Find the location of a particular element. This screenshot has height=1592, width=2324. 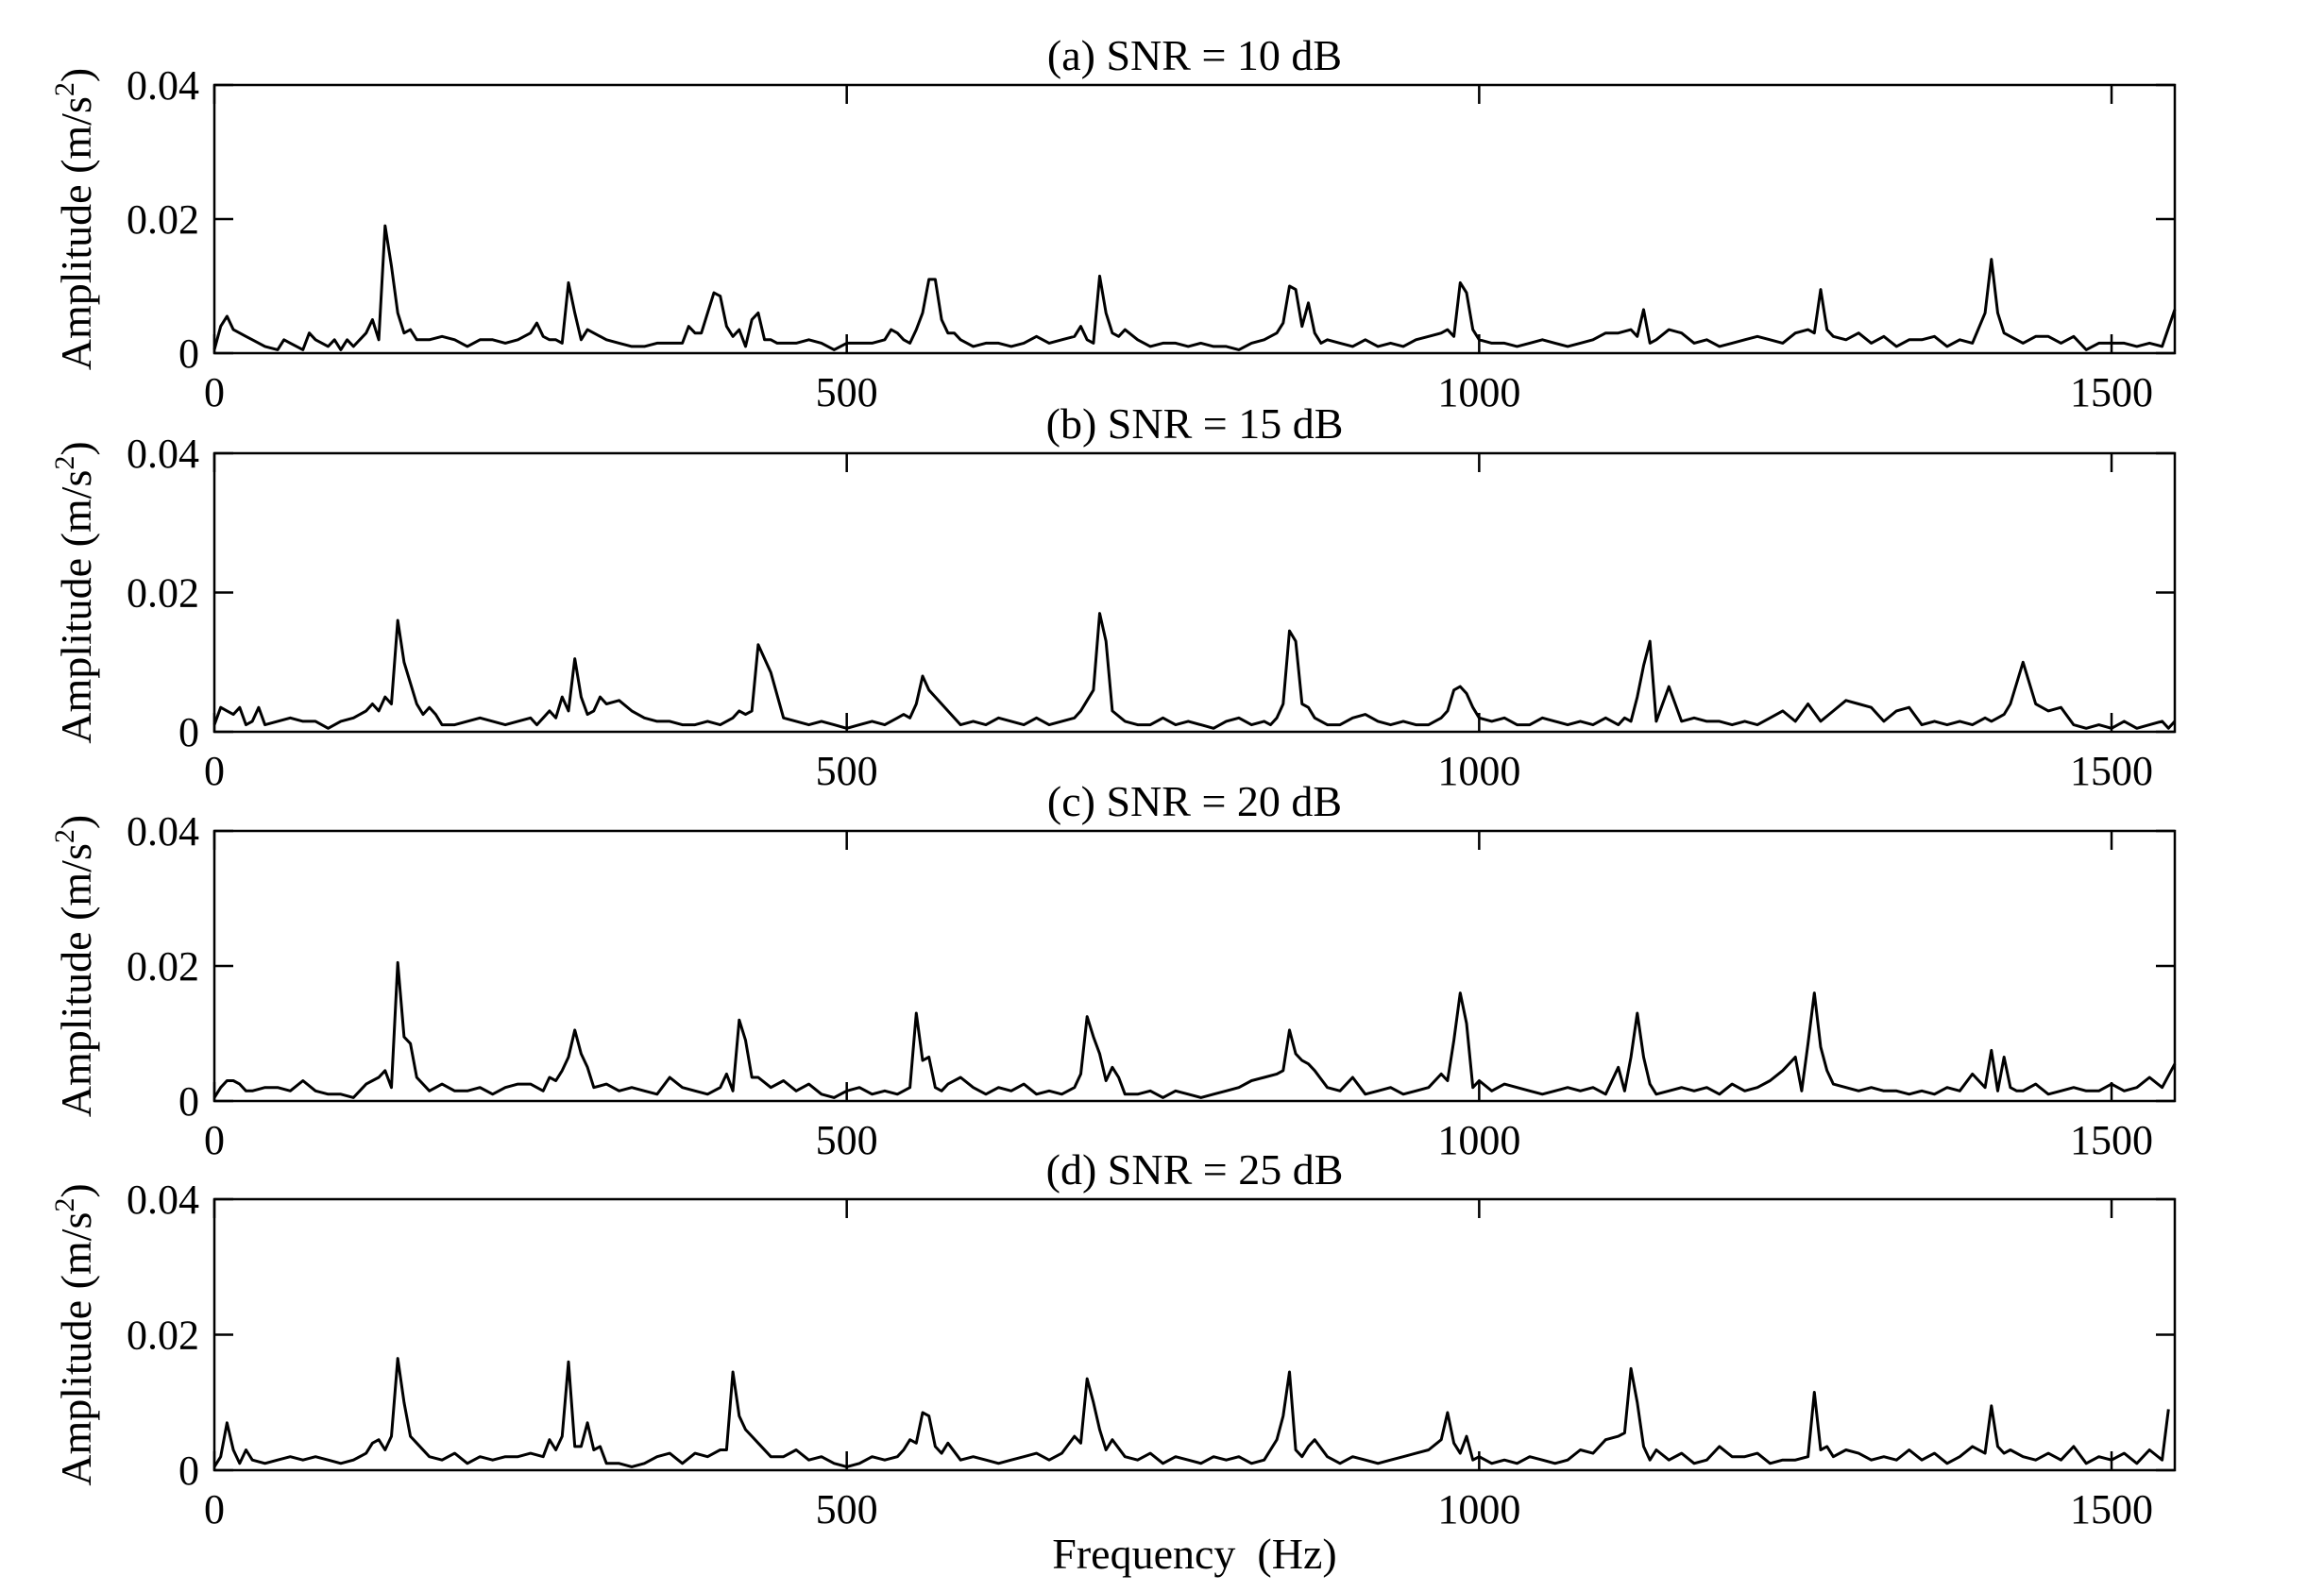

panel-title: (d) SNR = 25 dB is located at coordinates (1195, 1169).